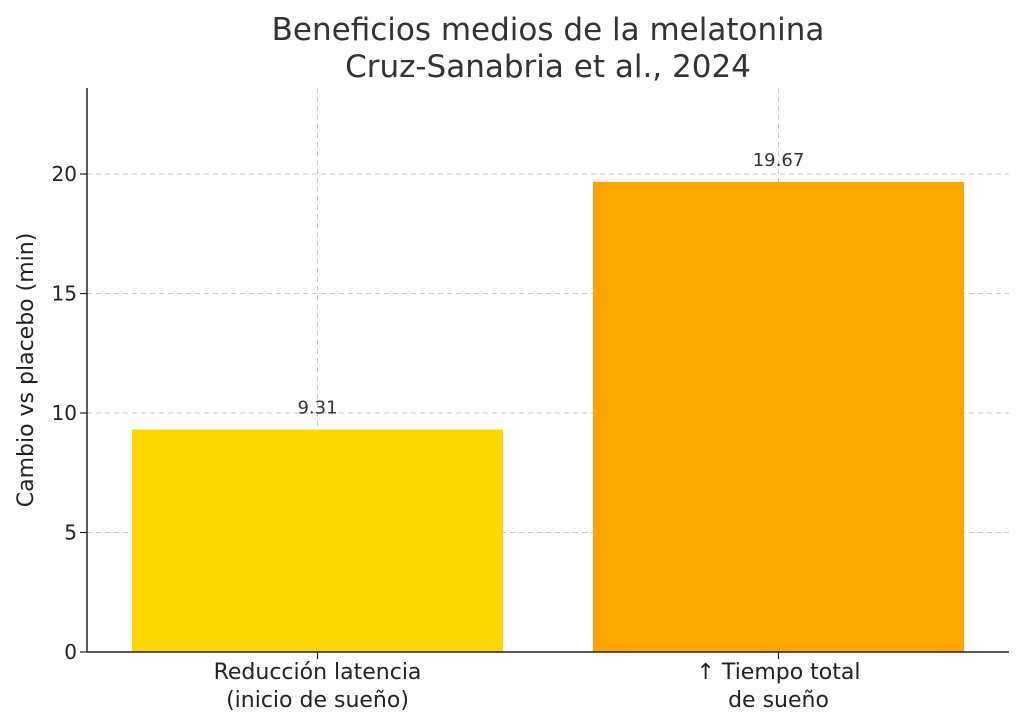 The width and height of the screenshot is (1024, 727). What do you see at coordinates (64, 174) in the screenshot?
I see `y-tick-label: 20` at bounding box center [64, 174].